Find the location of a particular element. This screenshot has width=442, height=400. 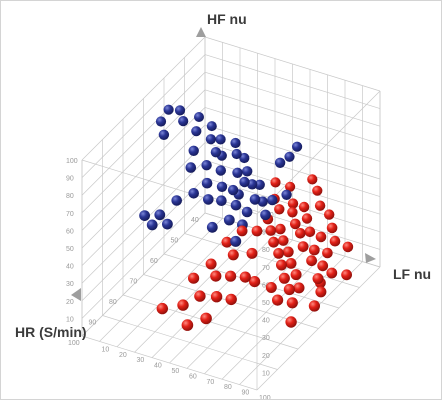

y-tick-label: 90 is located at coordinates (93, 323).